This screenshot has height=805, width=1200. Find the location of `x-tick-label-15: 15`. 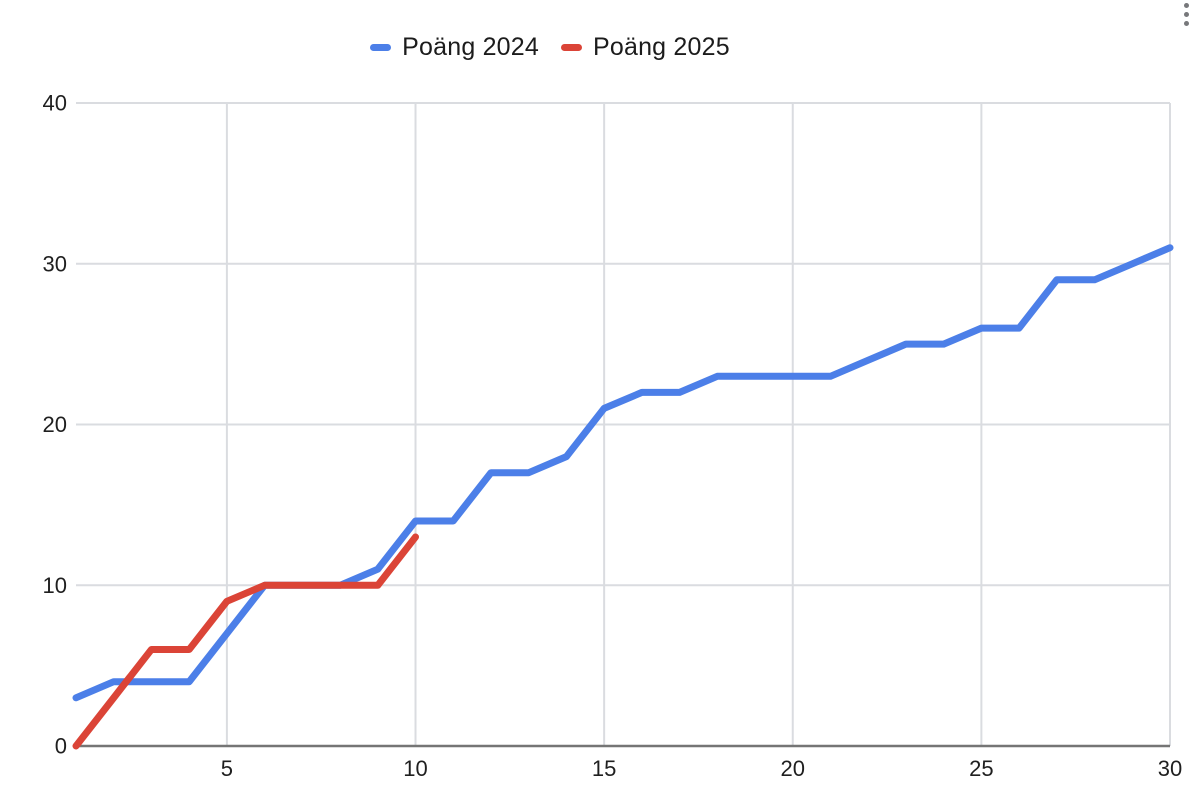

x-tick-label-15: 15 is located at coordinates (604, 768).